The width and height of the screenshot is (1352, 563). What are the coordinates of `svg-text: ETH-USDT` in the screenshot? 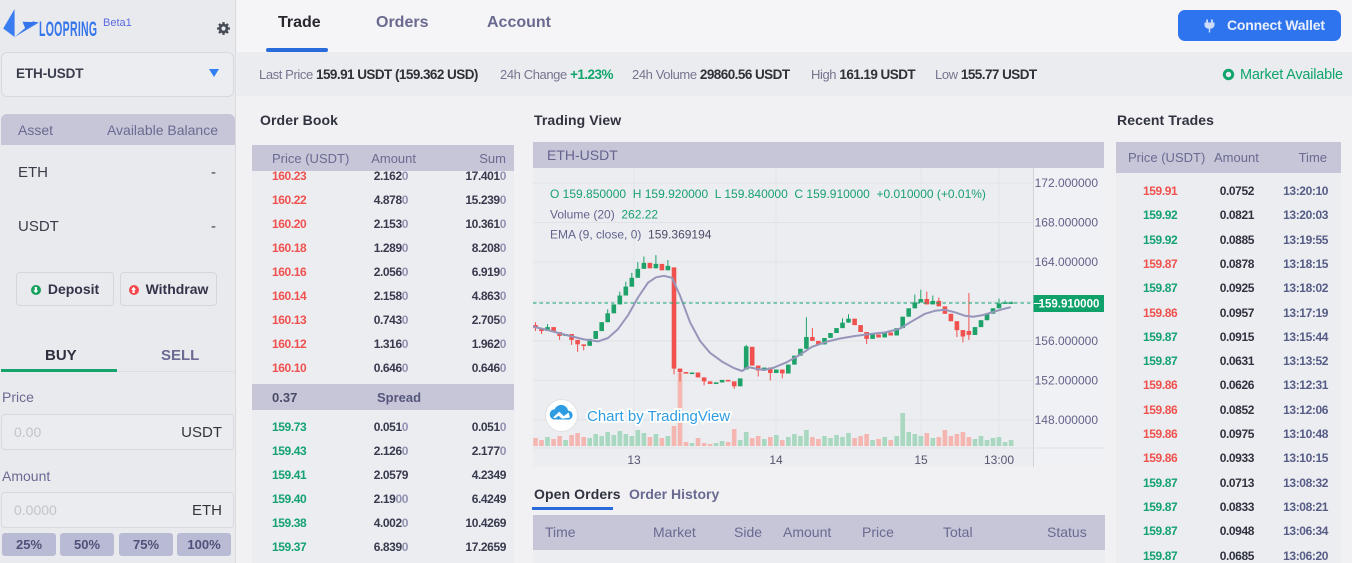 It's located at (582, 155).